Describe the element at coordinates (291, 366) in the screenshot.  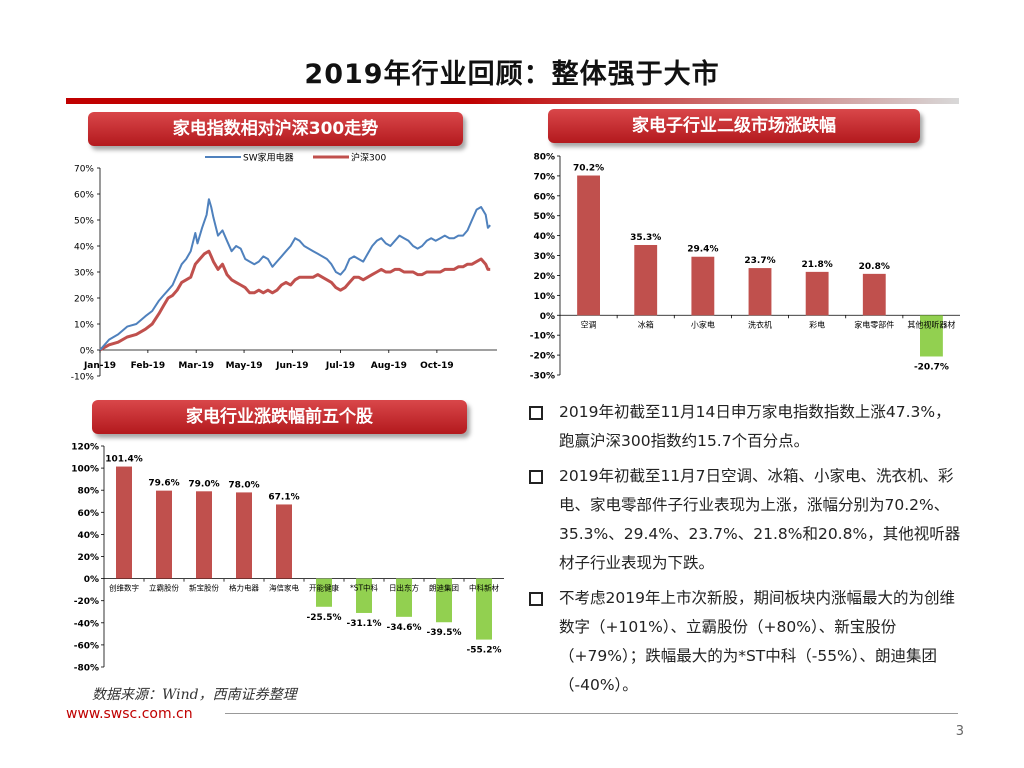
I see `x-tick-label: Jun-19` at that location.